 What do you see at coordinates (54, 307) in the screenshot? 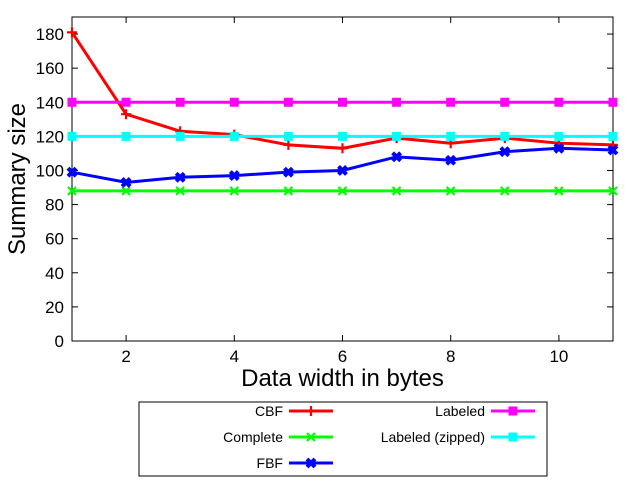
I see `y-tick-label: 20` at bounding box center [54, 307].